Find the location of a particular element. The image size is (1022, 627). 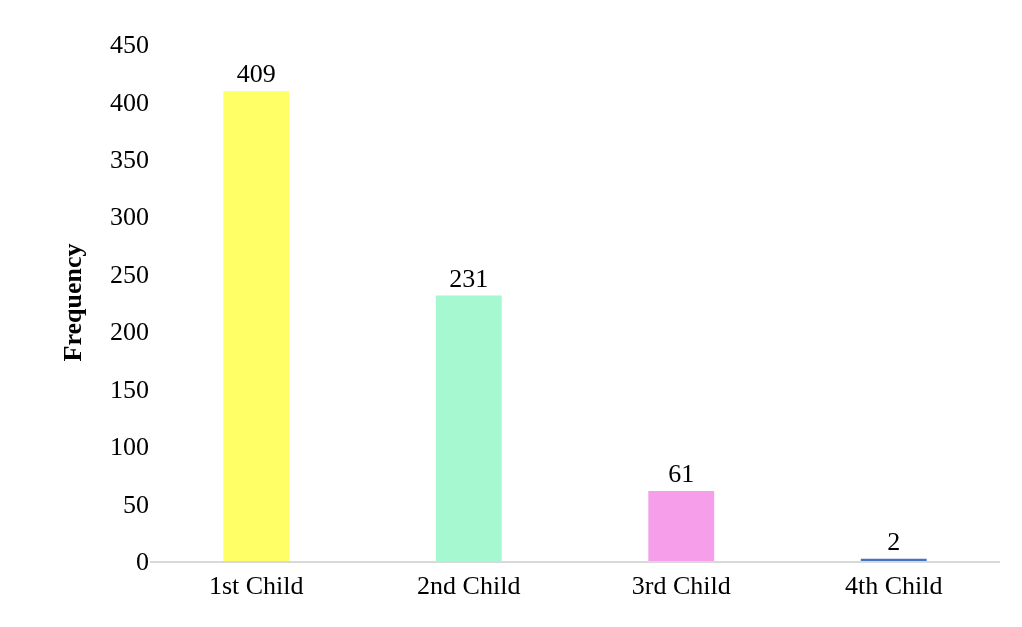

x-tick-label: 1st Child is located at coordinates (256, 585).